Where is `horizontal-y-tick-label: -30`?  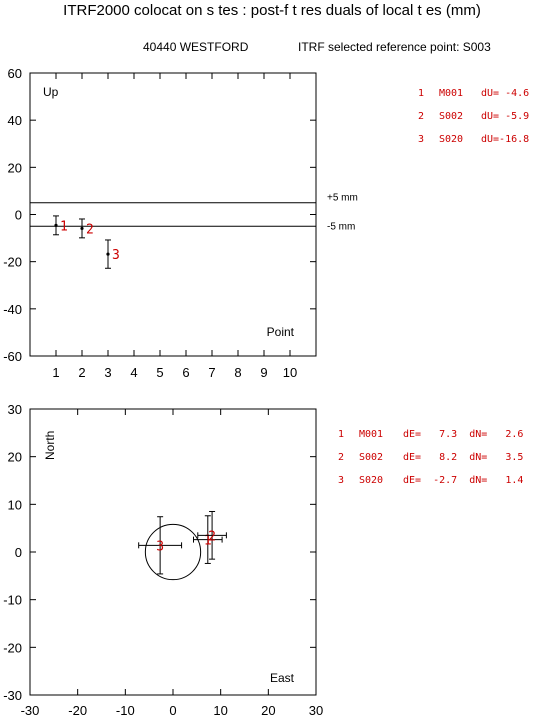 horizontal-y-tick-label: -30 is located at coordinates (12, 695).